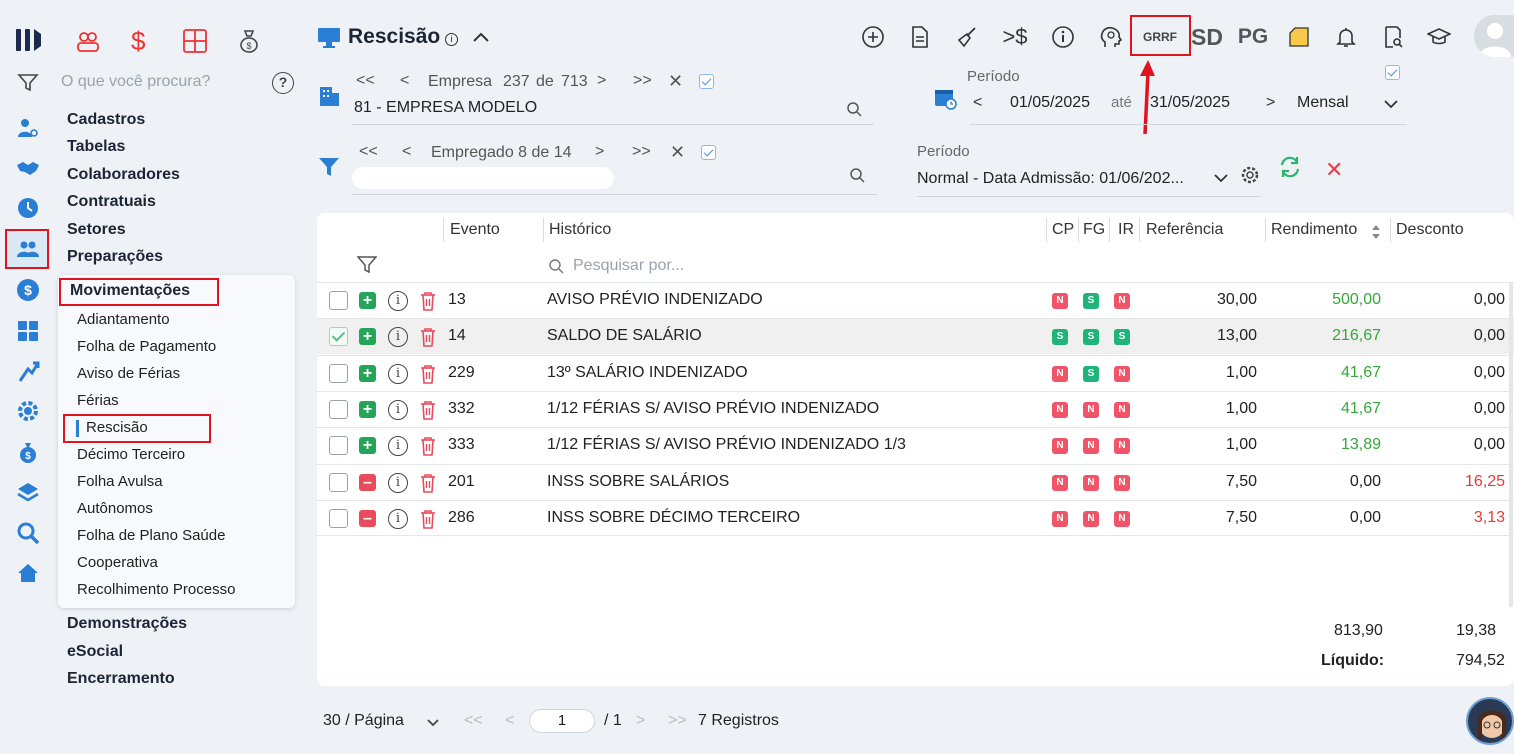 The image size is (1514, 754). What do you see at coordinates (28, 208) in the screenshot?
I see `clock-icon` at bounding box center [28, 208].